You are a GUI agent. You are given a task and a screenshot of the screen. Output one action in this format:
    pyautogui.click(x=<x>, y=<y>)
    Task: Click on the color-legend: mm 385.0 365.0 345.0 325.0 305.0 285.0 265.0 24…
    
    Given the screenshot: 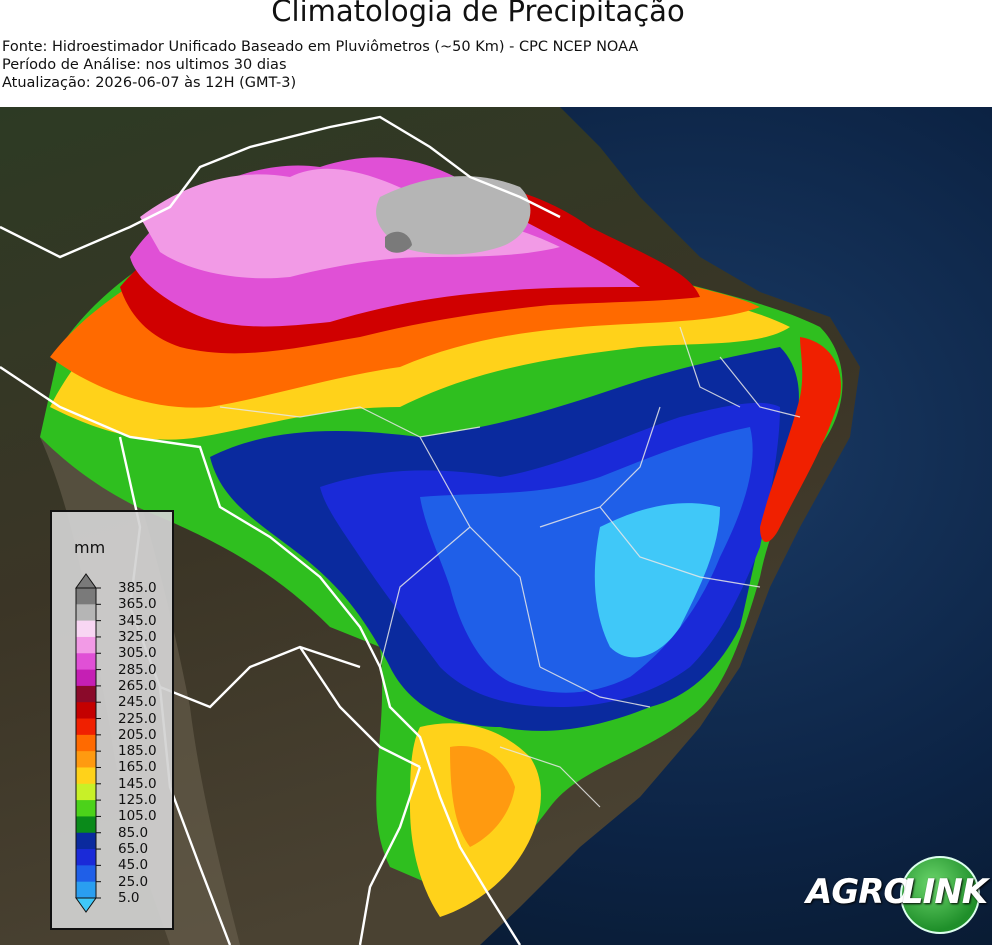 What is the action you would take?
    pyautogui.click(x=112, y=720)
    